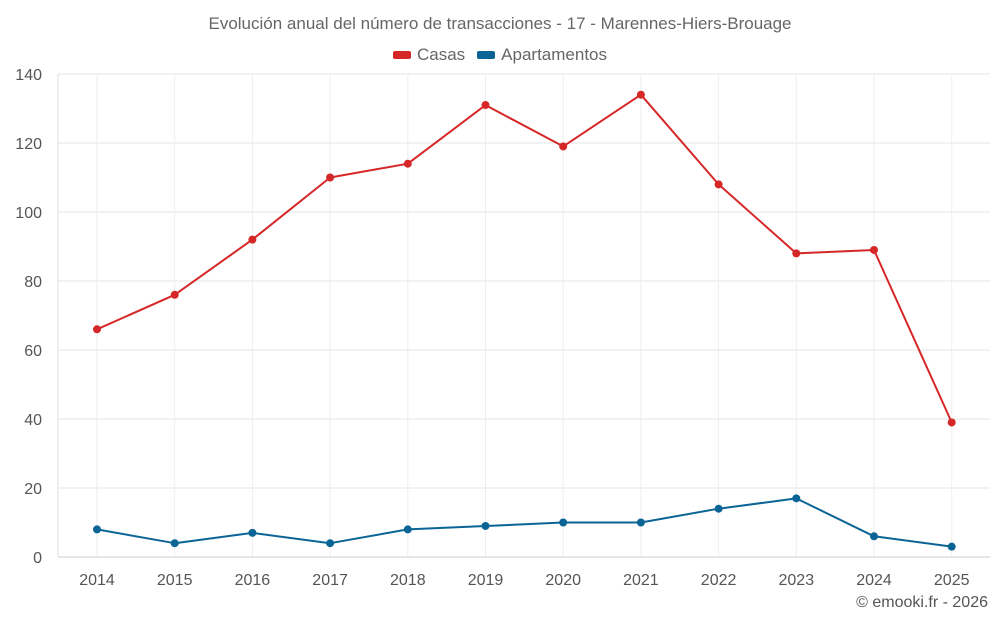 The height and width of the screenshot is (625, 1000). What do you see at coordinates (486, 580) in the screenshot?
I see `x-tick-label: 2019` at bounding box center [486, 580].